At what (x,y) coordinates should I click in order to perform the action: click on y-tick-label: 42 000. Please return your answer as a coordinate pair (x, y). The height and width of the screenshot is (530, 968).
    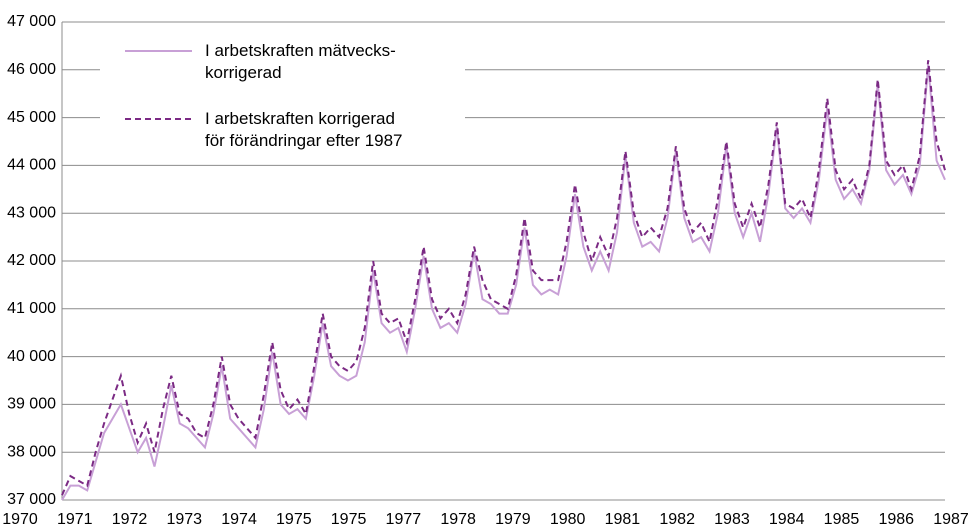
    Looking at the image, I should click on (31, 260).